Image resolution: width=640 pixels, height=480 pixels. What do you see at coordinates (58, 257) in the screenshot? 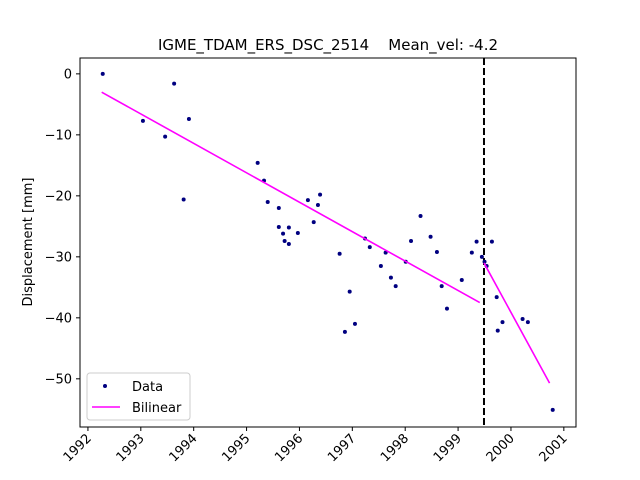
I see `y-tick-label: −30` at bounding box center [58, 257].